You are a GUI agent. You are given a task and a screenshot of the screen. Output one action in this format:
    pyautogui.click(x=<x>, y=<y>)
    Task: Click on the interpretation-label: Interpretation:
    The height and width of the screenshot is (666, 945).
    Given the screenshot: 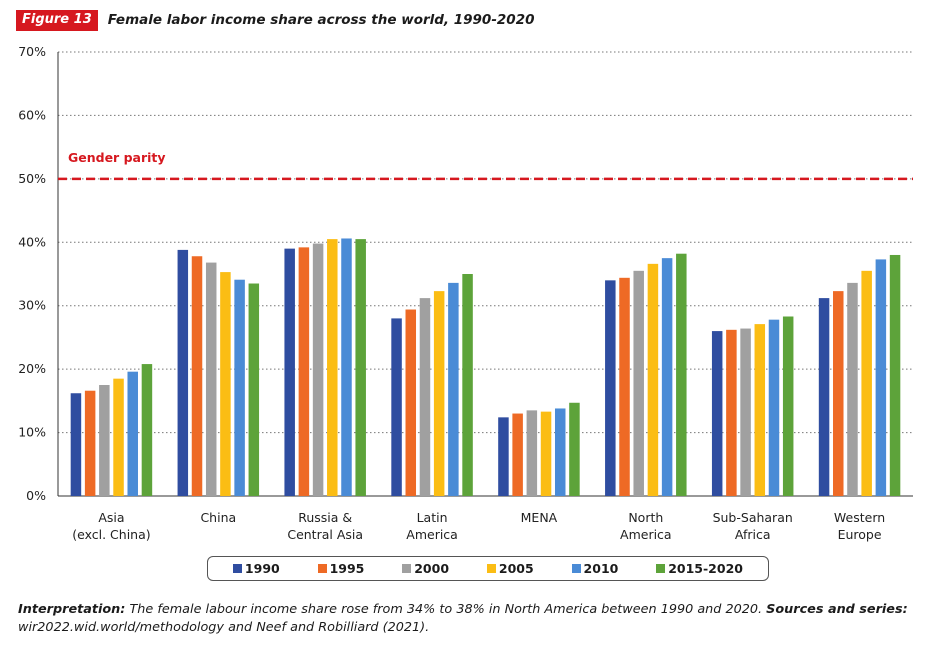 What is the action you would take?
    pyautogui.click(x=72, y=609)
    